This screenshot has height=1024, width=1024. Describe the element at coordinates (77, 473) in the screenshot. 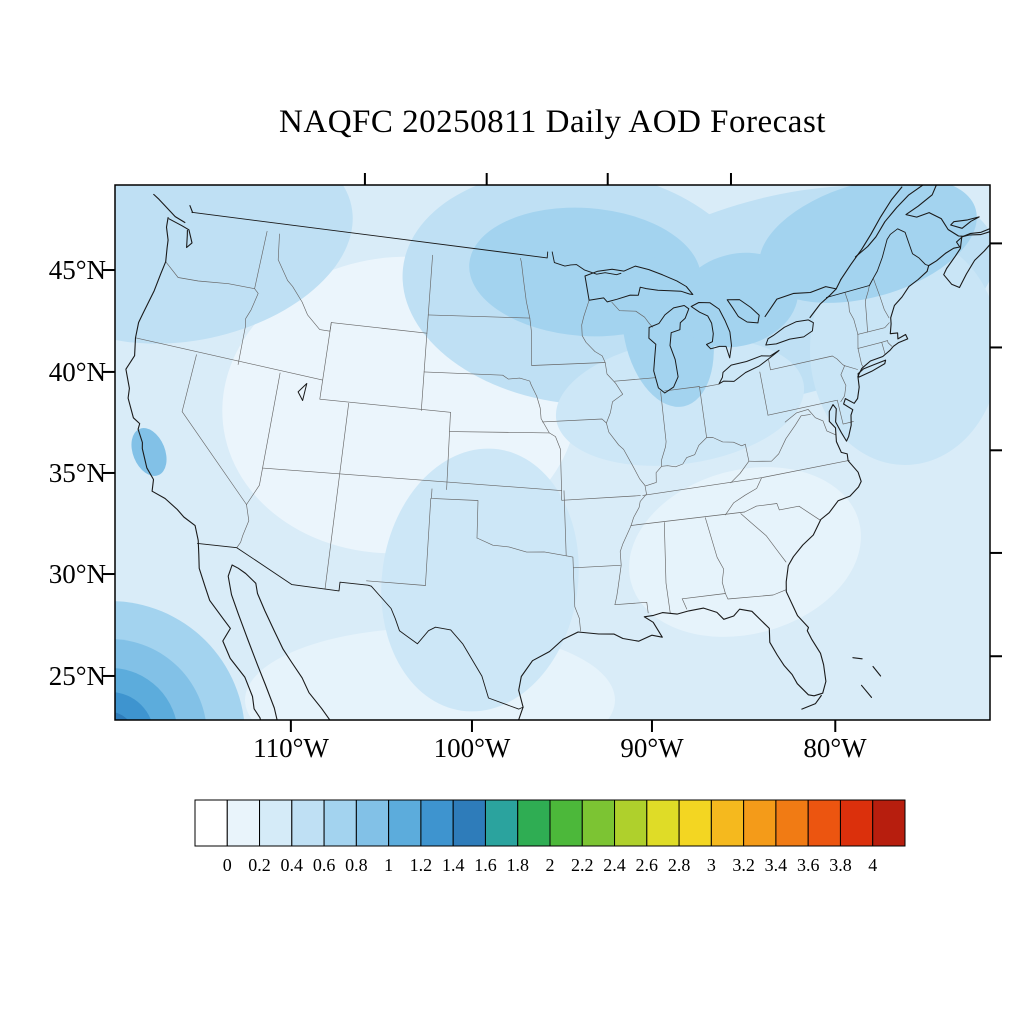

I see `lat-axis-label-35n: 35°N` at that location.